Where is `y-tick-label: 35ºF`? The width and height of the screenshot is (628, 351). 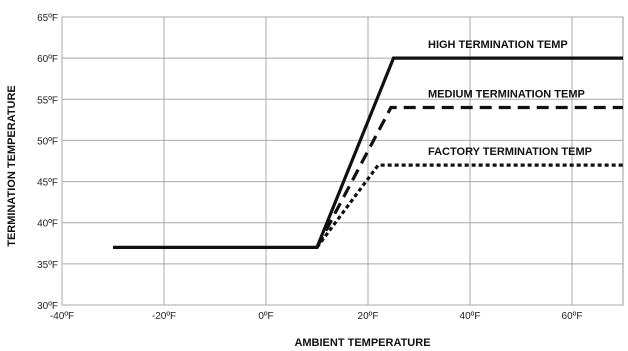
y-tick-label: 35ºF is located at coordinates (47, 265).